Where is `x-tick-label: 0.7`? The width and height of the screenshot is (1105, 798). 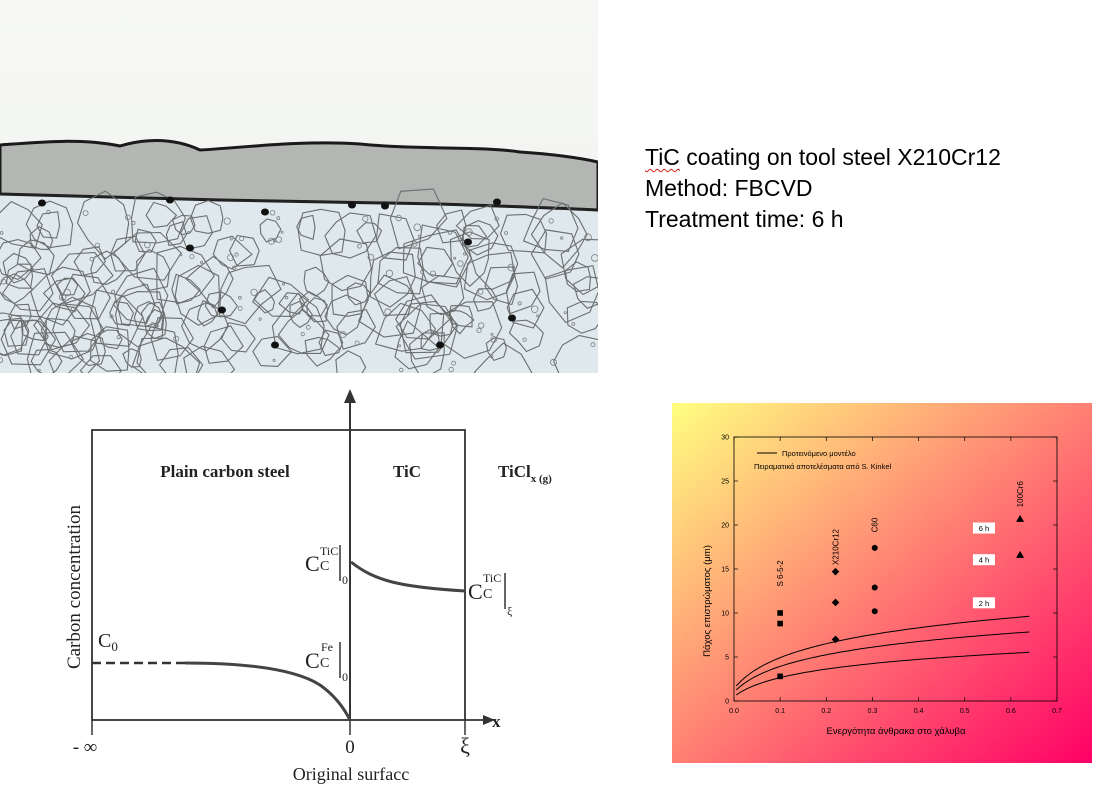
x-tick-label: 0.7 is located at coordinates (1057, 711).